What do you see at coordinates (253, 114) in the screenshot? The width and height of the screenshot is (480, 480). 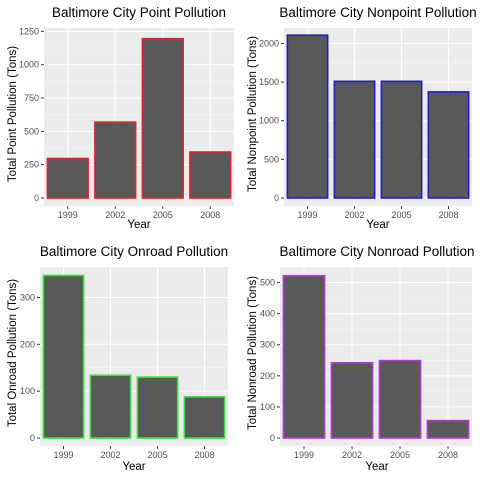 I see `y-axis-title: Total Nonpoint Pollution (Tons)` at bounding box center [253, 114].